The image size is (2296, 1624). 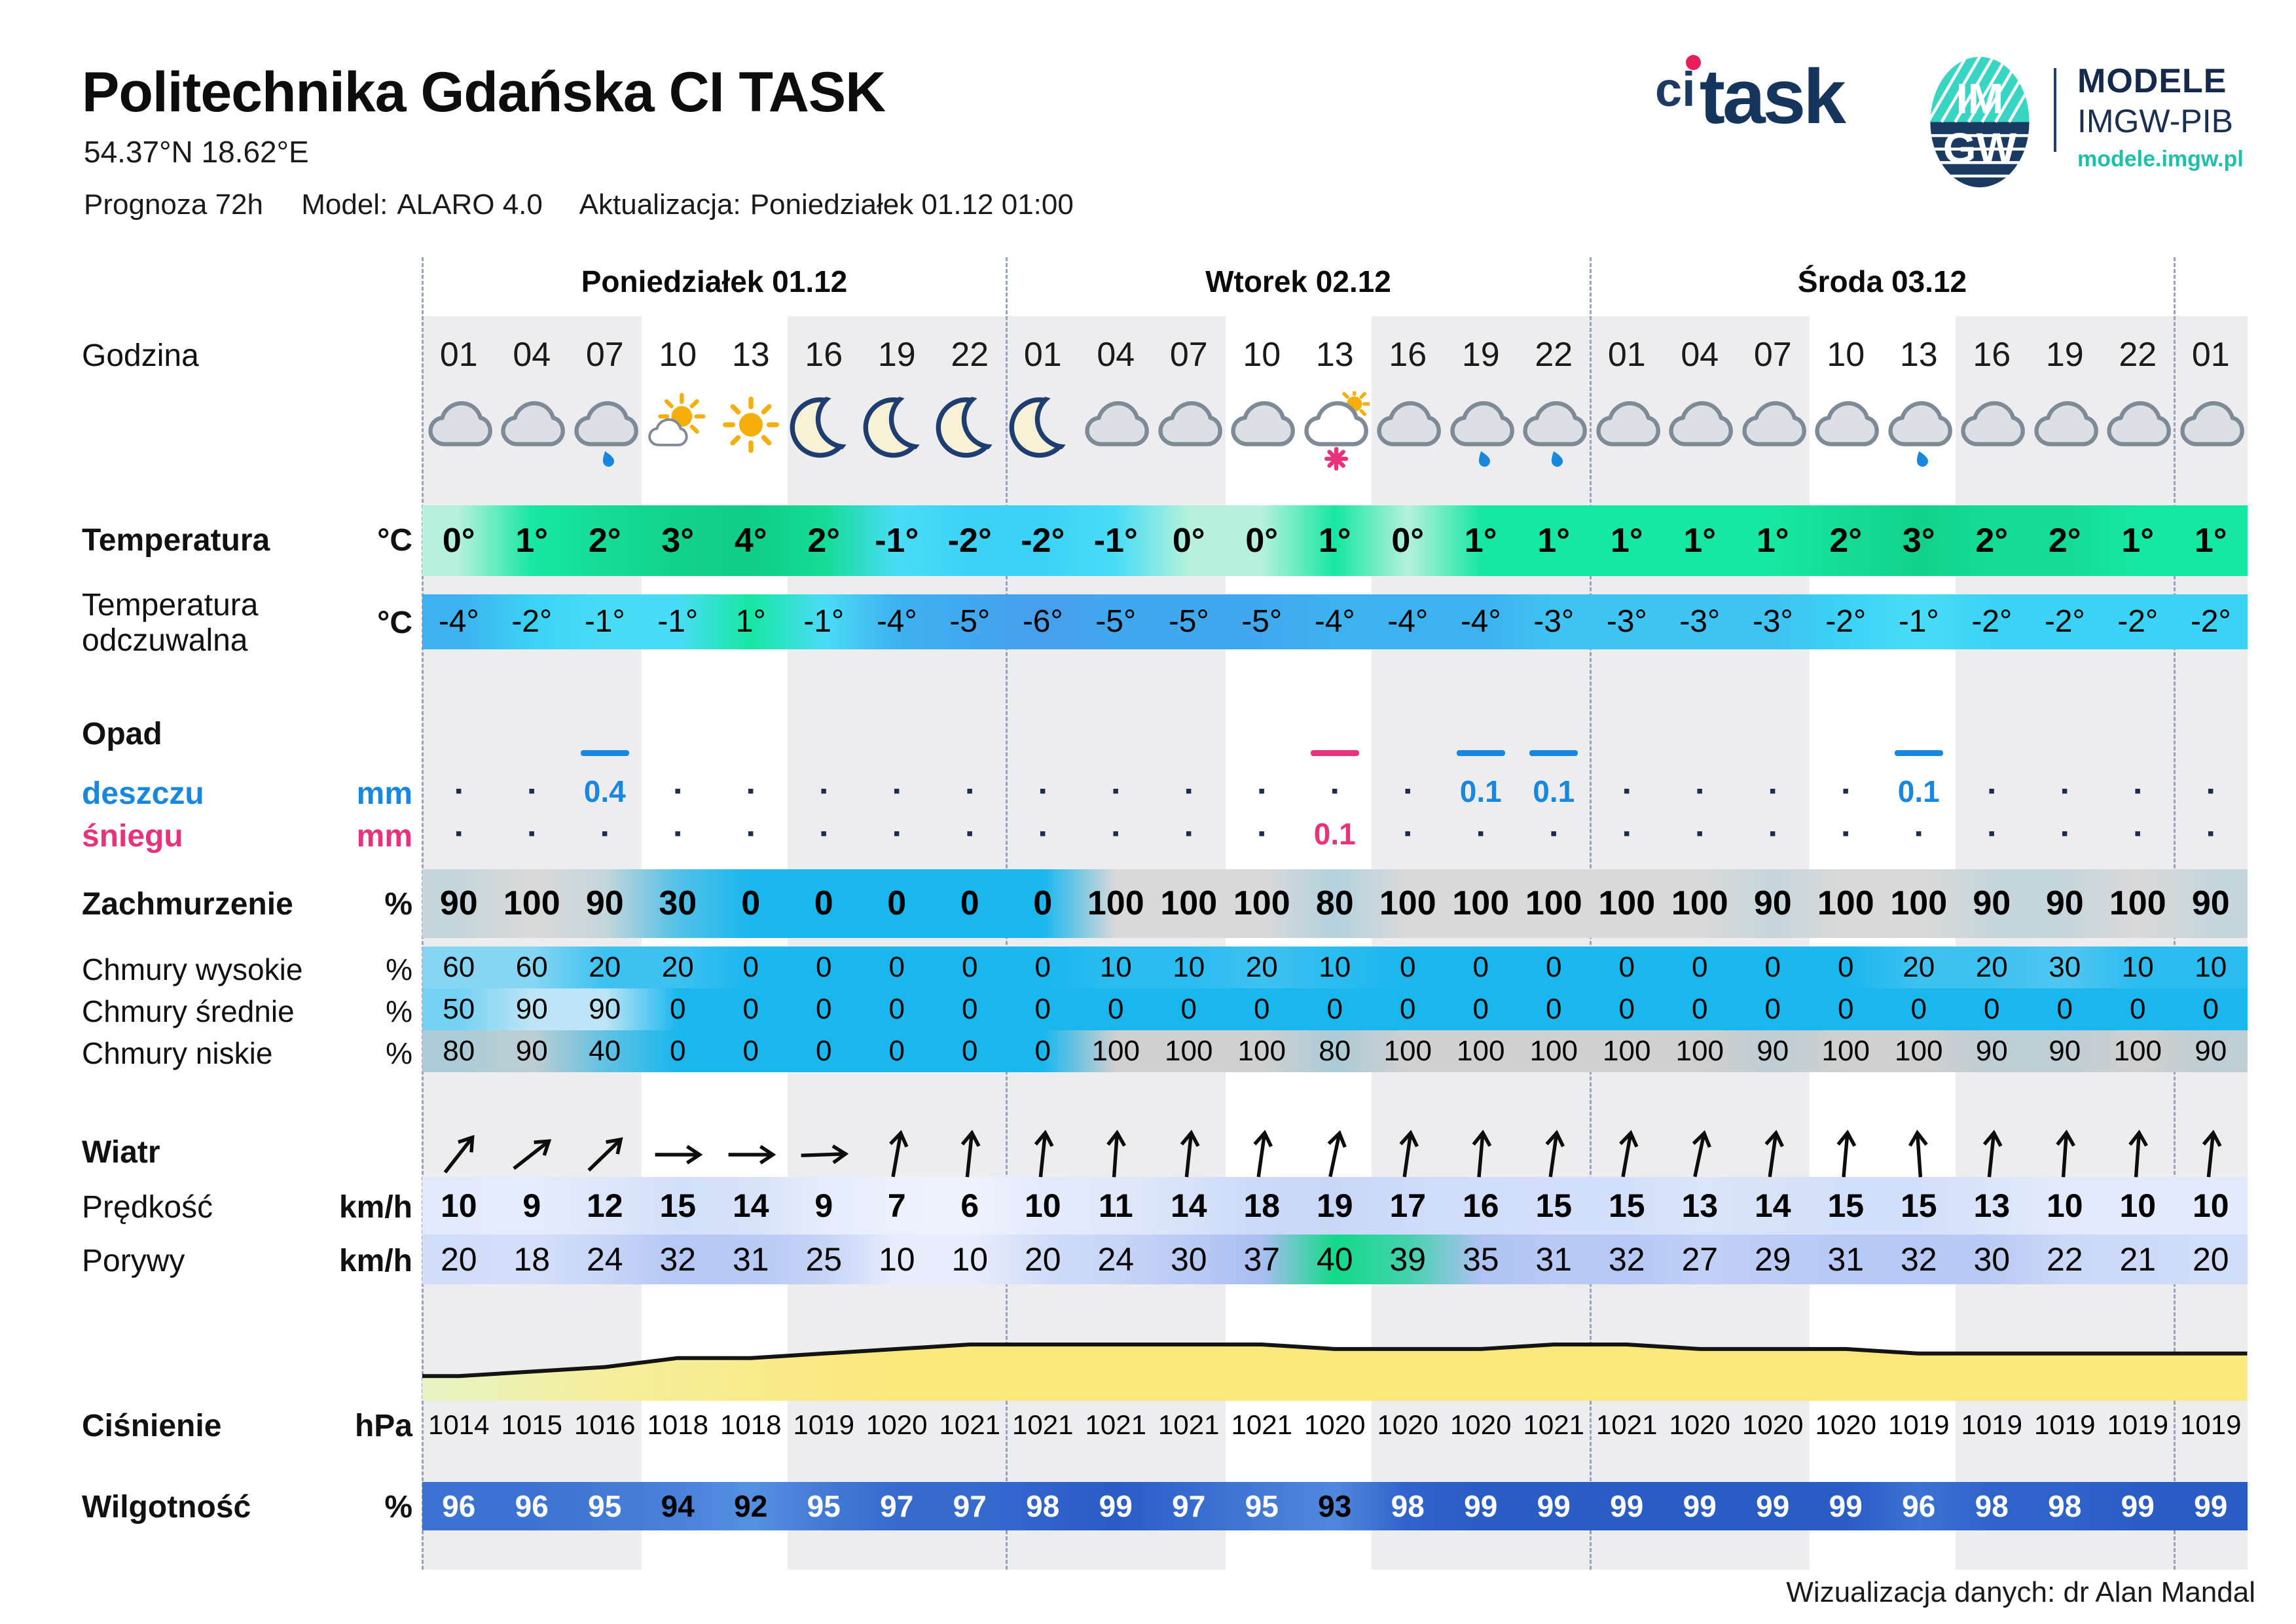 I want to click on row-label-opad: Opad, so click(x=122, y=734).